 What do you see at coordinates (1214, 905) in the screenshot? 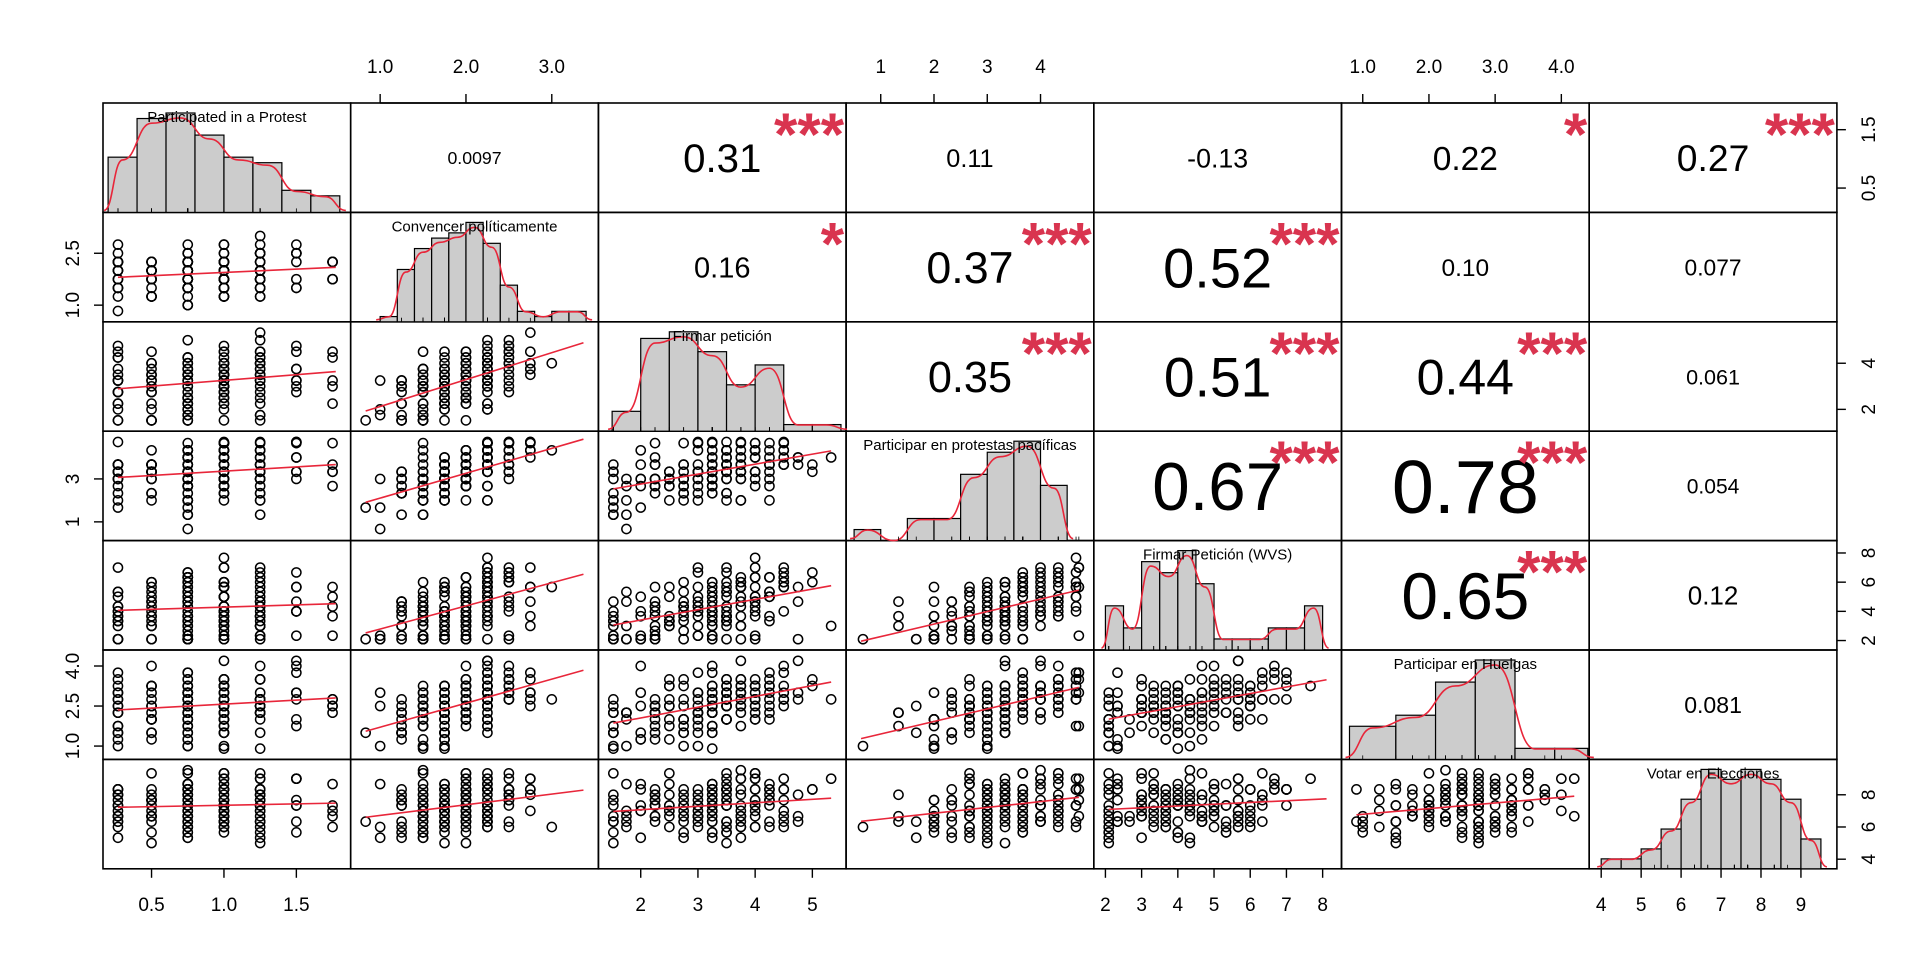
I see `tick-label: 5` at bounding box center [1214, 905].